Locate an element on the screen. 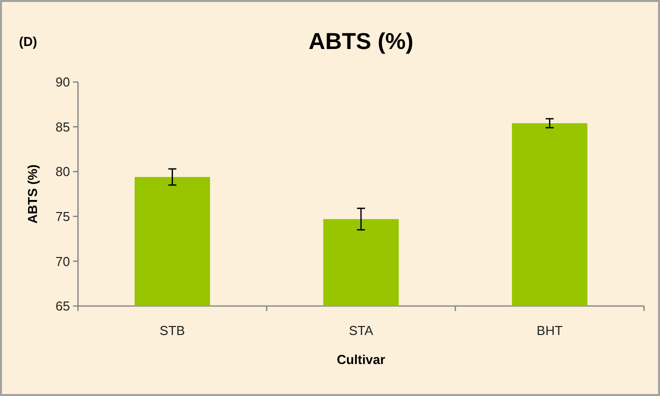 The height and width of the screenshot is (396, 660). chart-title: ABTS (%) is located at coordinates (361, 41).